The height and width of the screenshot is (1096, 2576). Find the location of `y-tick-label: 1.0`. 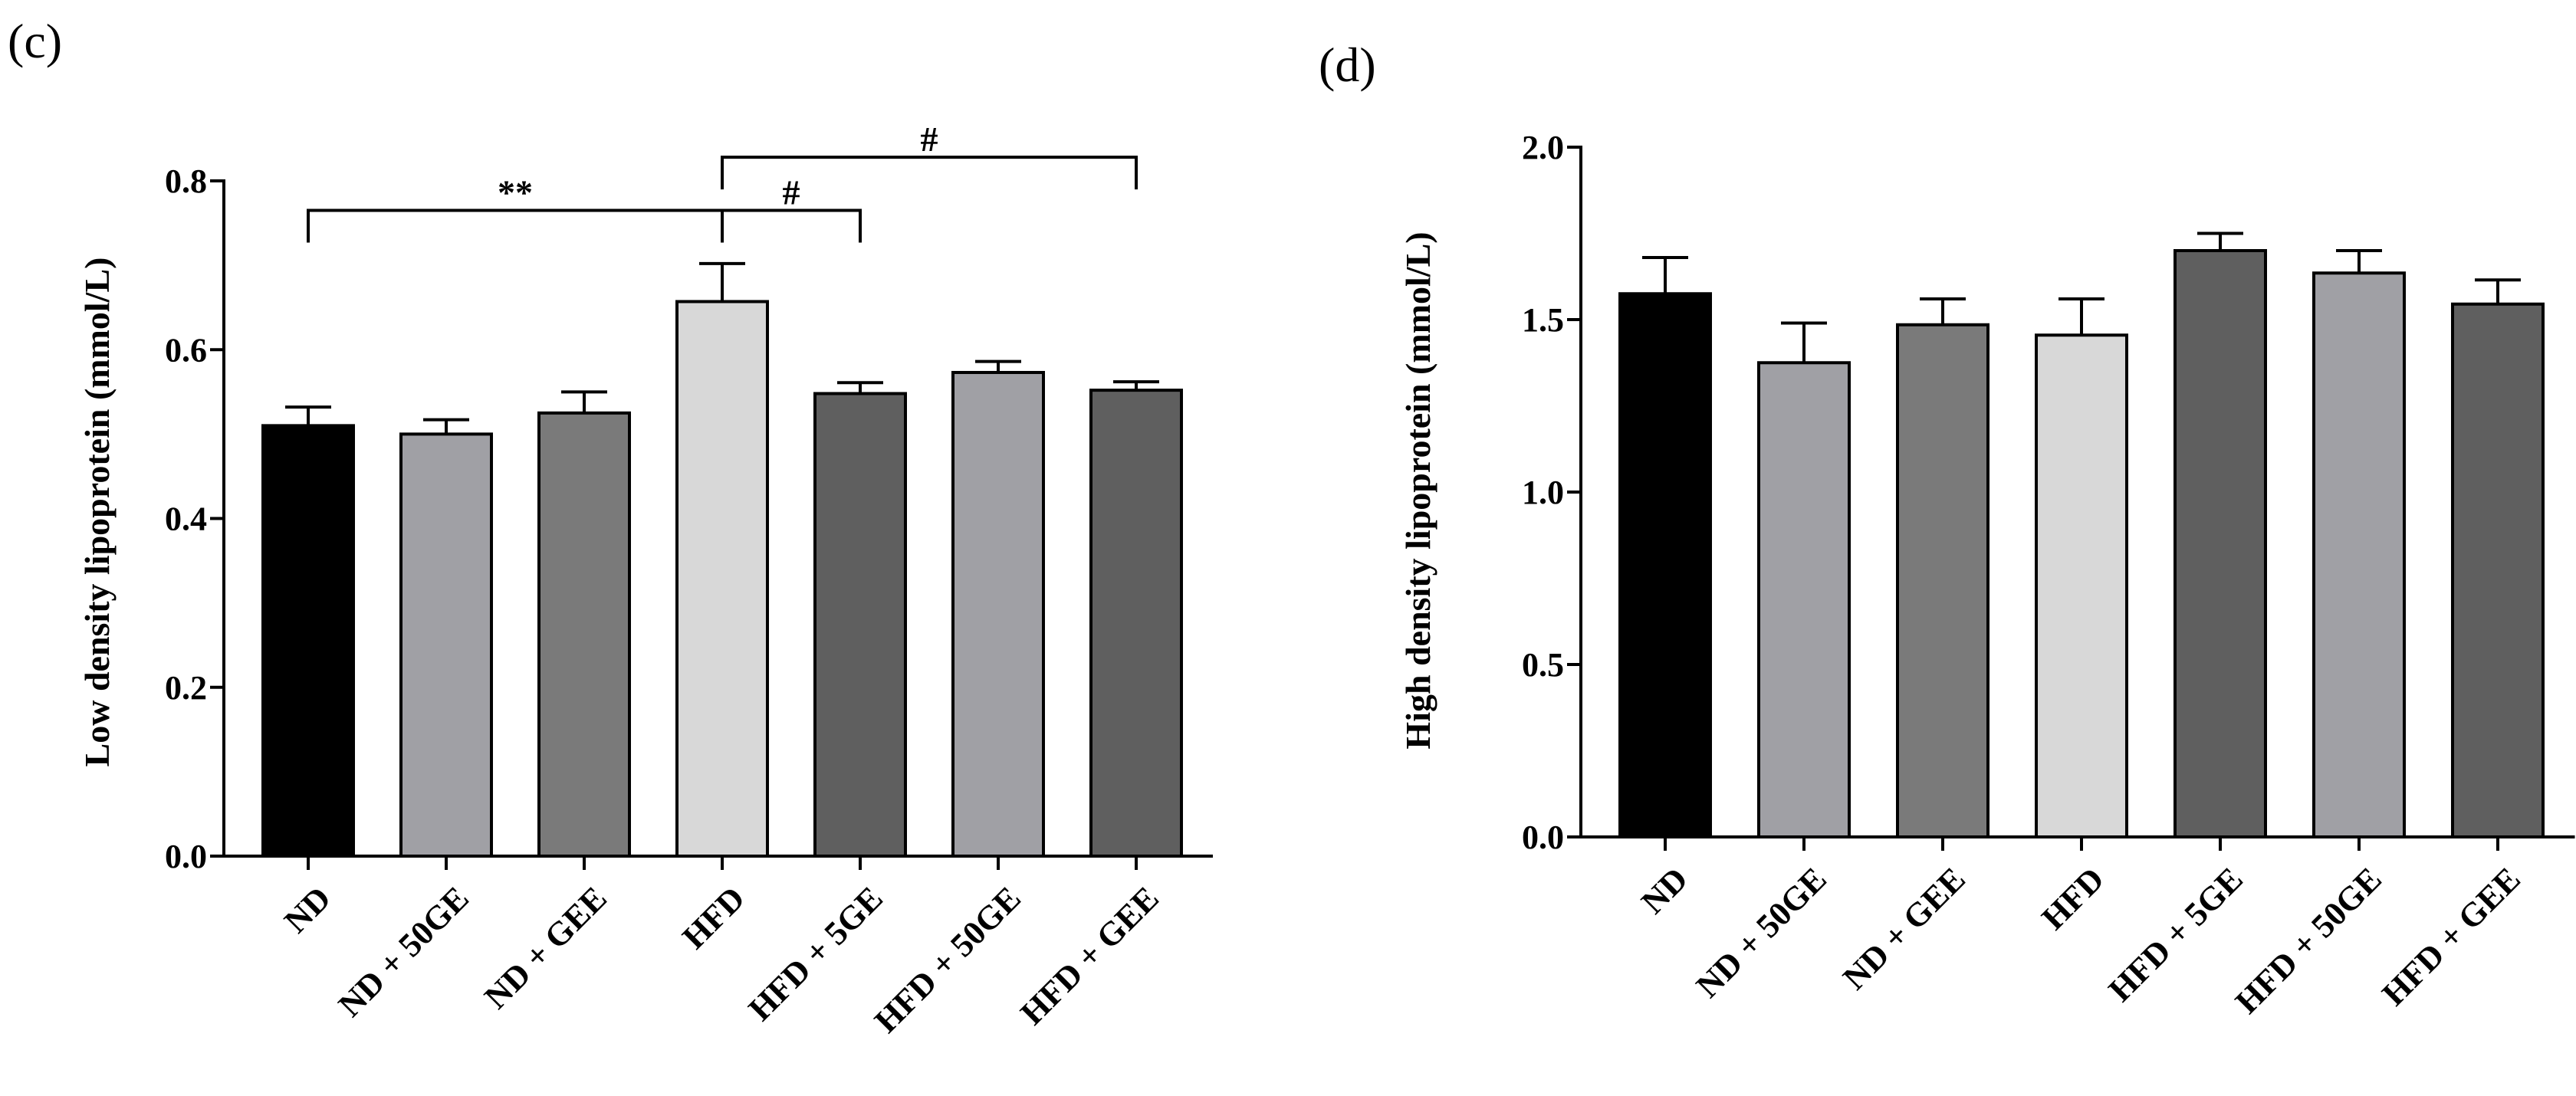

y-tick-label: 1.0 is located at coordinates (1543, 492).